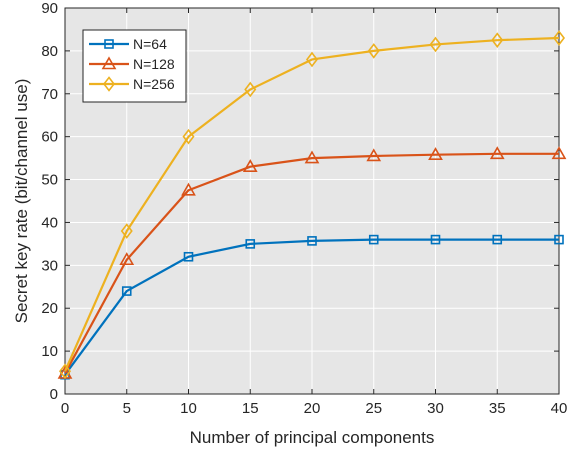 The height and width of the screenshot is (452, 584). What do you see at coordinates (150, 44) in the screenshot?
I see `legend-label-n-64: N=64` at bounding box center [150, 44].